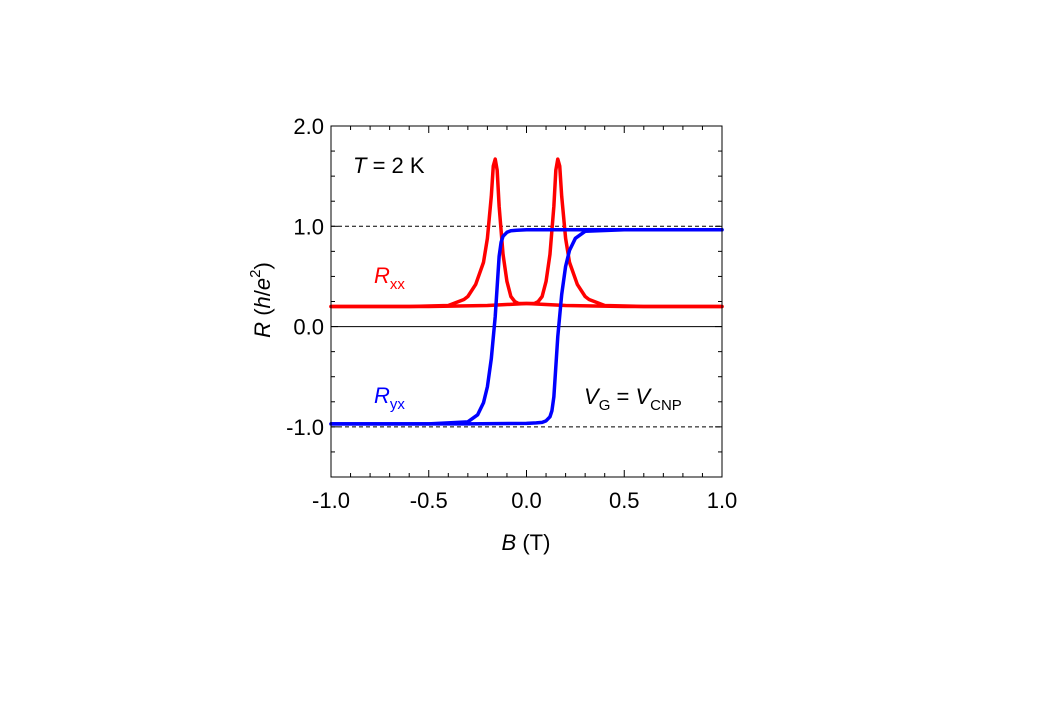  I want to click on x-tick-label: -1.0, so click(331, 500).